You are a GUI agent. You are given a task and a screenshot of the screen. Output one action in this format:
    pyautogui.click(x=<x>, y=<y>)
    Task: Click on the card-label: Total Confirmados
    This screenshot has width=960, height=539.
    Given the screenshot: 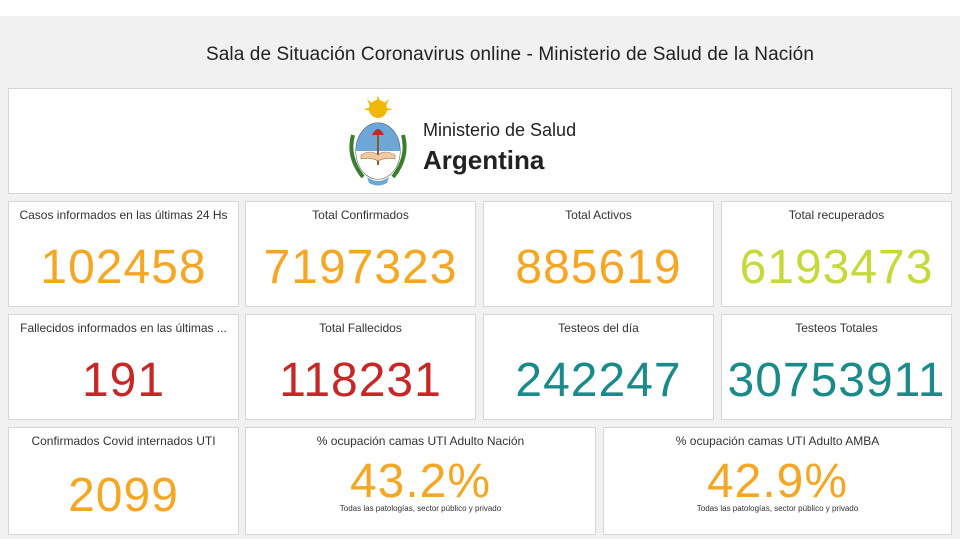 What is the action you would take?
    pyautogui.click(x=360, y=215)
    